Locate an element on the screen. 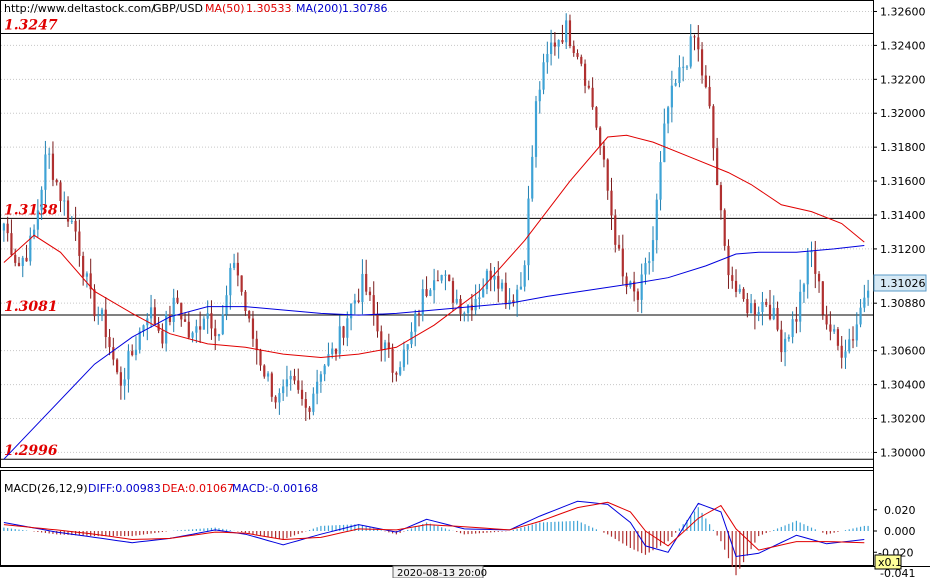 The width and height of the screenshot is (930, 582). price-tick-label: 1.30880 is located at coordinates (903, 303).